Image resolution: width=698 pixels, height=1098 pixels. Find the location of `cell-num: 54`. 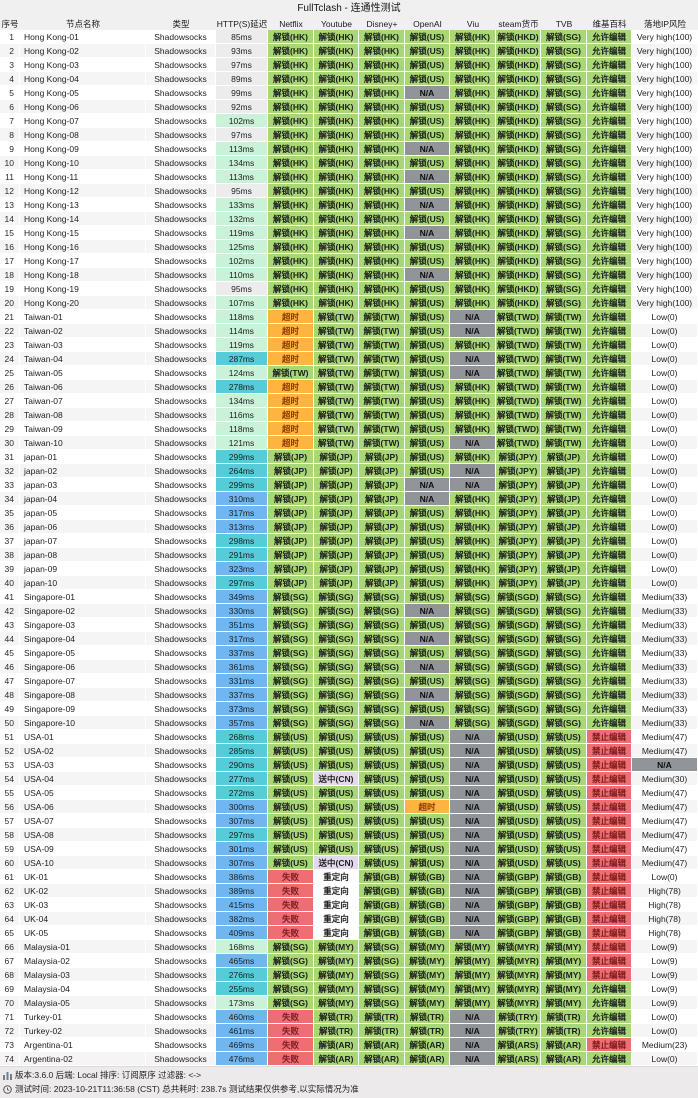

cell-num: 54 is located at coordinates (10, 779).